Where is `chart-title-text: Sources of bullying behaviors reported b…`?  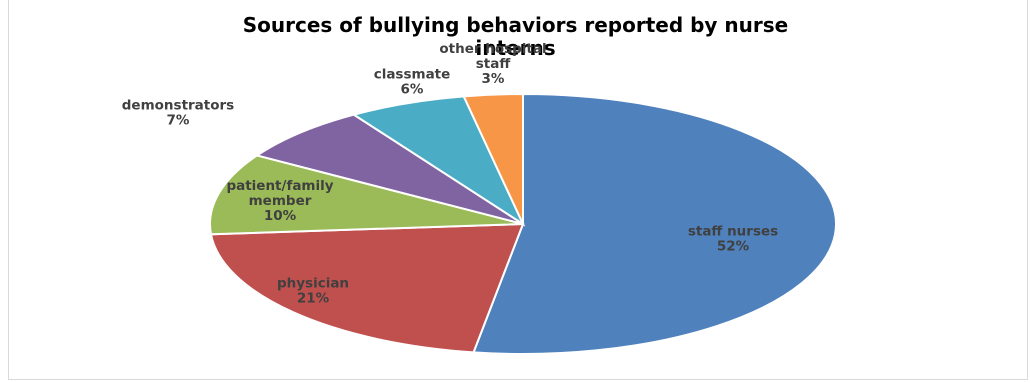
chart-title-text: Sources of bullying behaviors reported b… is located at coordinates (515, 36).